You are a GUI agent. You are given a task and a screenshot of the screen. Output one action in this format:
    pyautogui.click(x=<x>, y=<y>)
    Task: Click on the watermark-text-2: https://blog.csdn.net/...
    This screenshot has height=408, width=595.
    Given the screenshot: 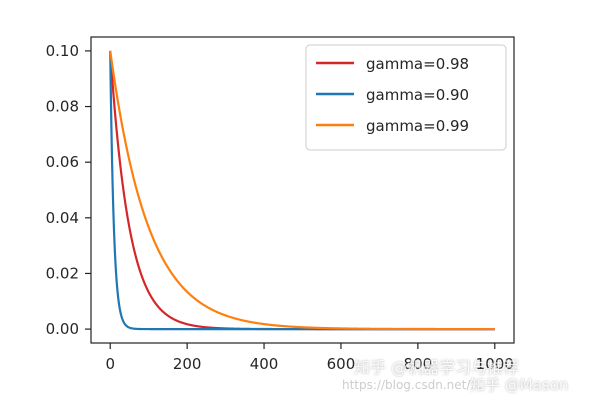 What is the action you would take?
    pyautogui.click(x=412, y=385)
    